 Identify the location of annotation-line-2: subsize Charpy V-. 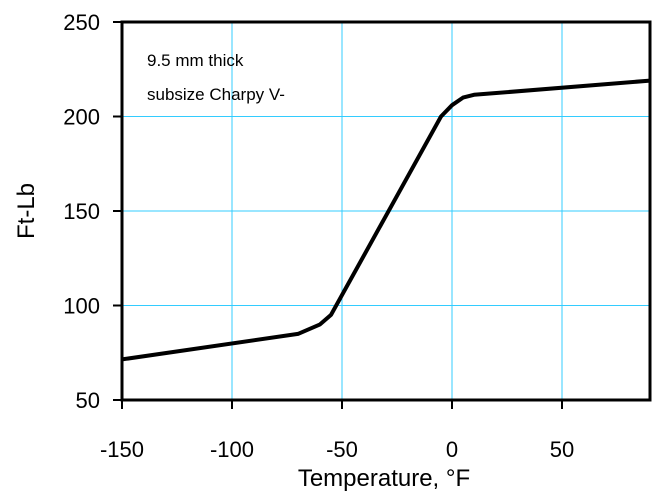
(216, 94).